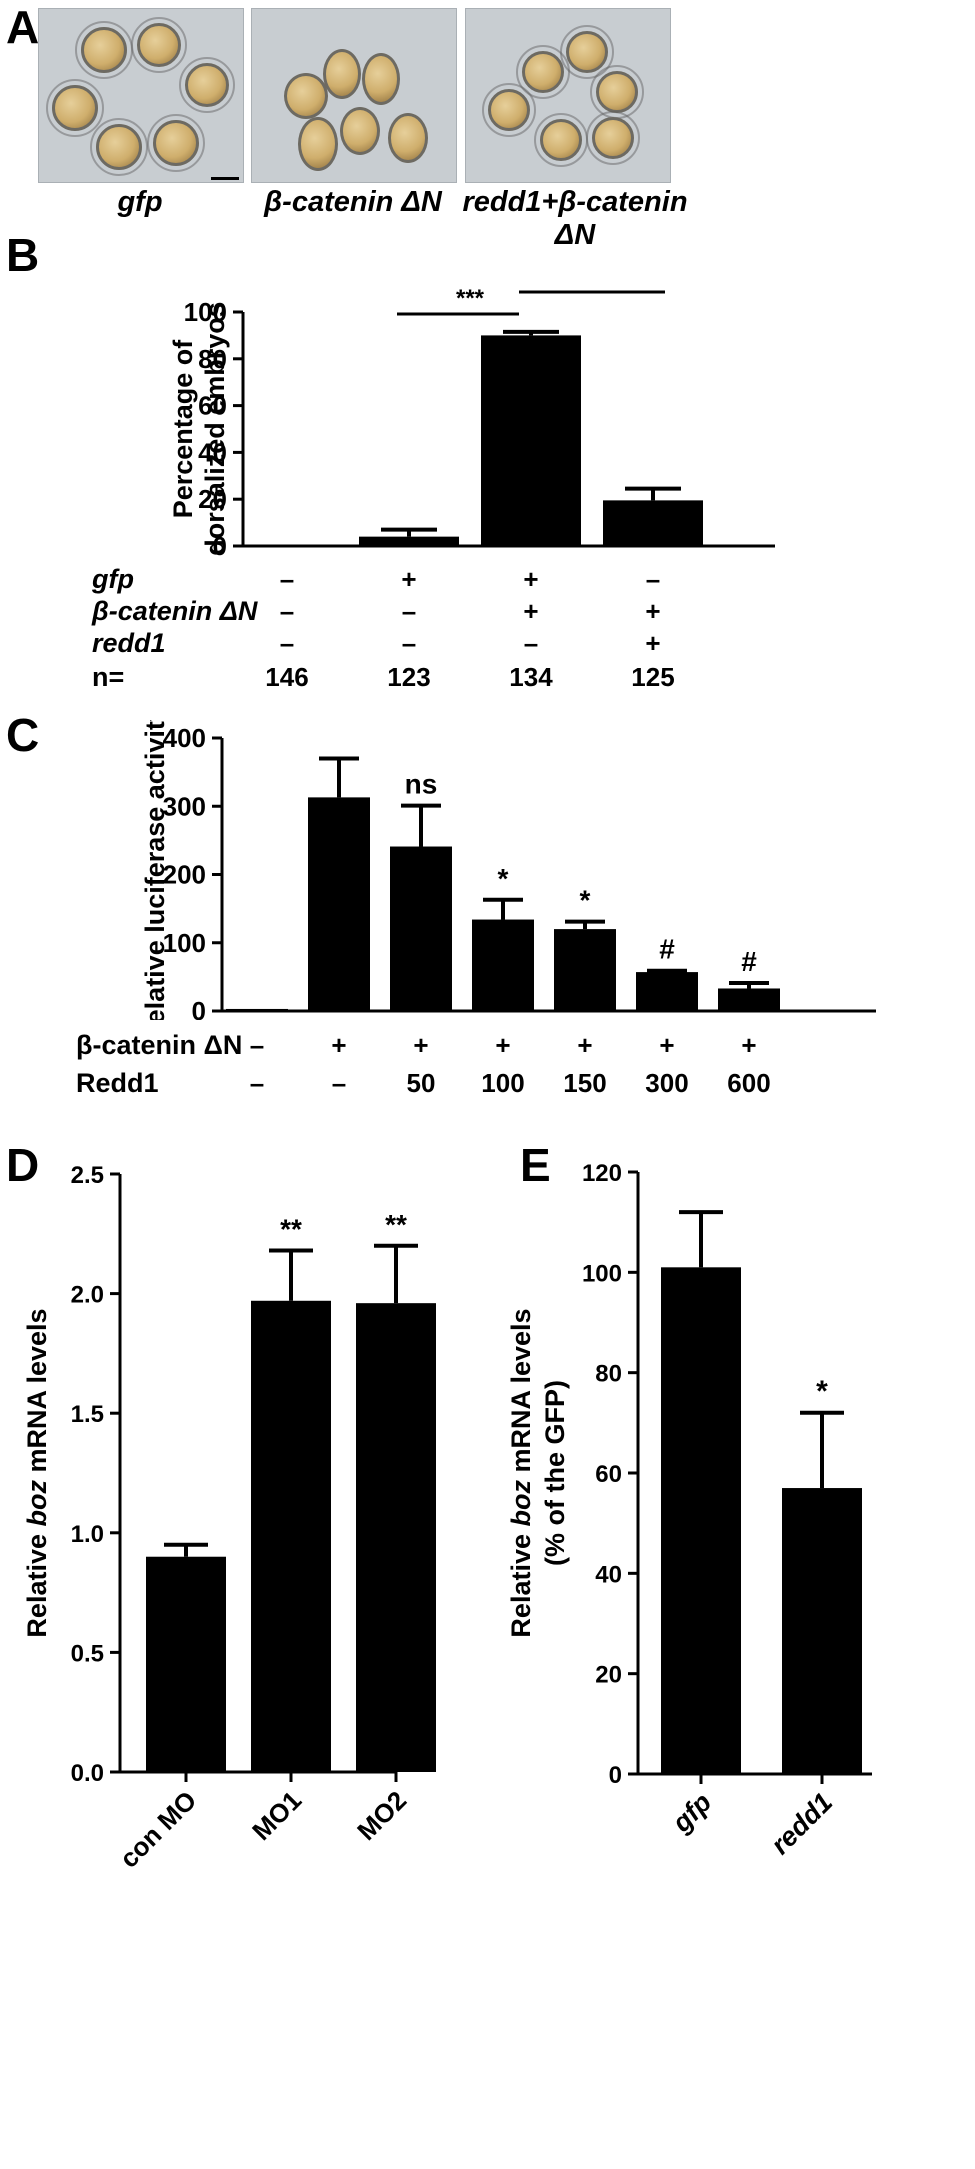  I want to click on table-cell: 146, so click(287, 677).